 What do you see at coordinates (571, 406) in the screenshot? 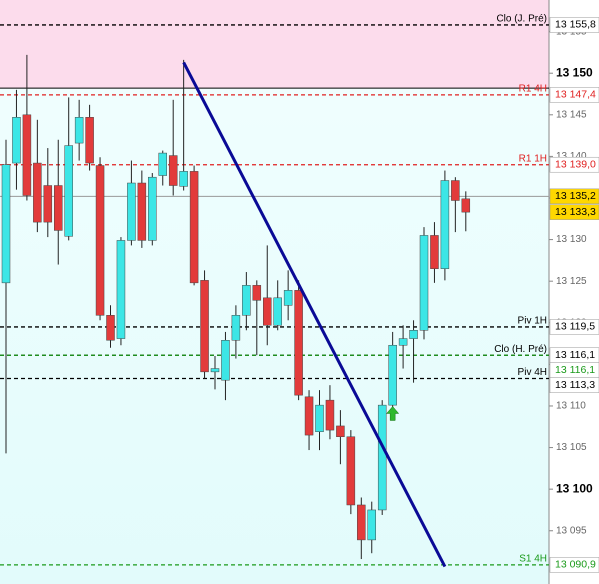
I see `y-tick-label: 13 110` at bounding box center [571, 406].